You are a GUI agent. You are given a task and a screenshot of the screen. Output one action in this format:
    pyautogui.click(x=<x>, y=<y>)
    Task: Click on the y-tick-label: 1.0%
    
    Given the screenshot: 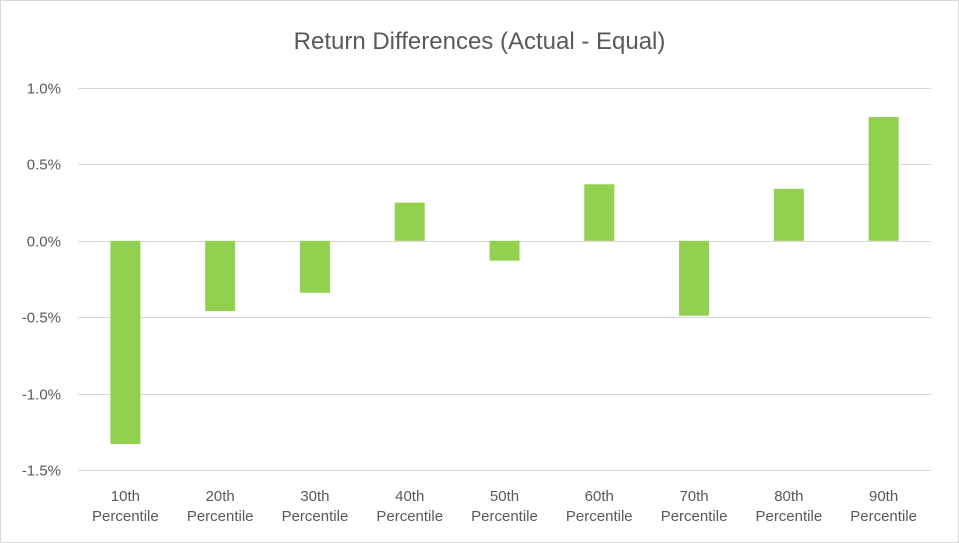 What is the action you would take?
    pyautogui.click(x=44, y=89)
    